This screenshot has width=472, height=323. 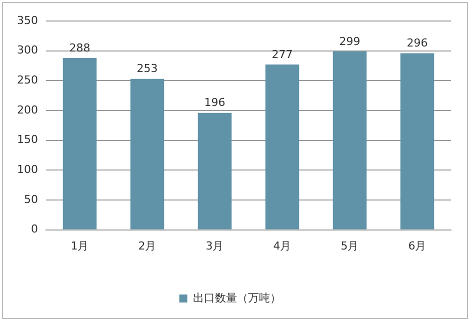 I want to click on x-tick-label: 6月, so click(x=417, y=245).